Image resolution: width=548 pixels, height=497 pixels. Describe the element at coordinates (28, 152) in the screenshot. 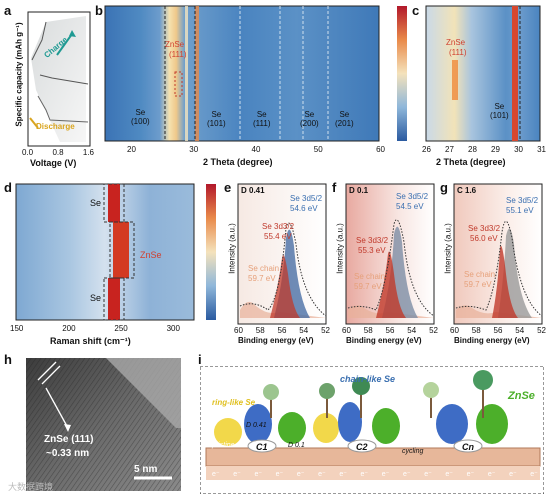

I see `tick-label: 0.0` at that location.